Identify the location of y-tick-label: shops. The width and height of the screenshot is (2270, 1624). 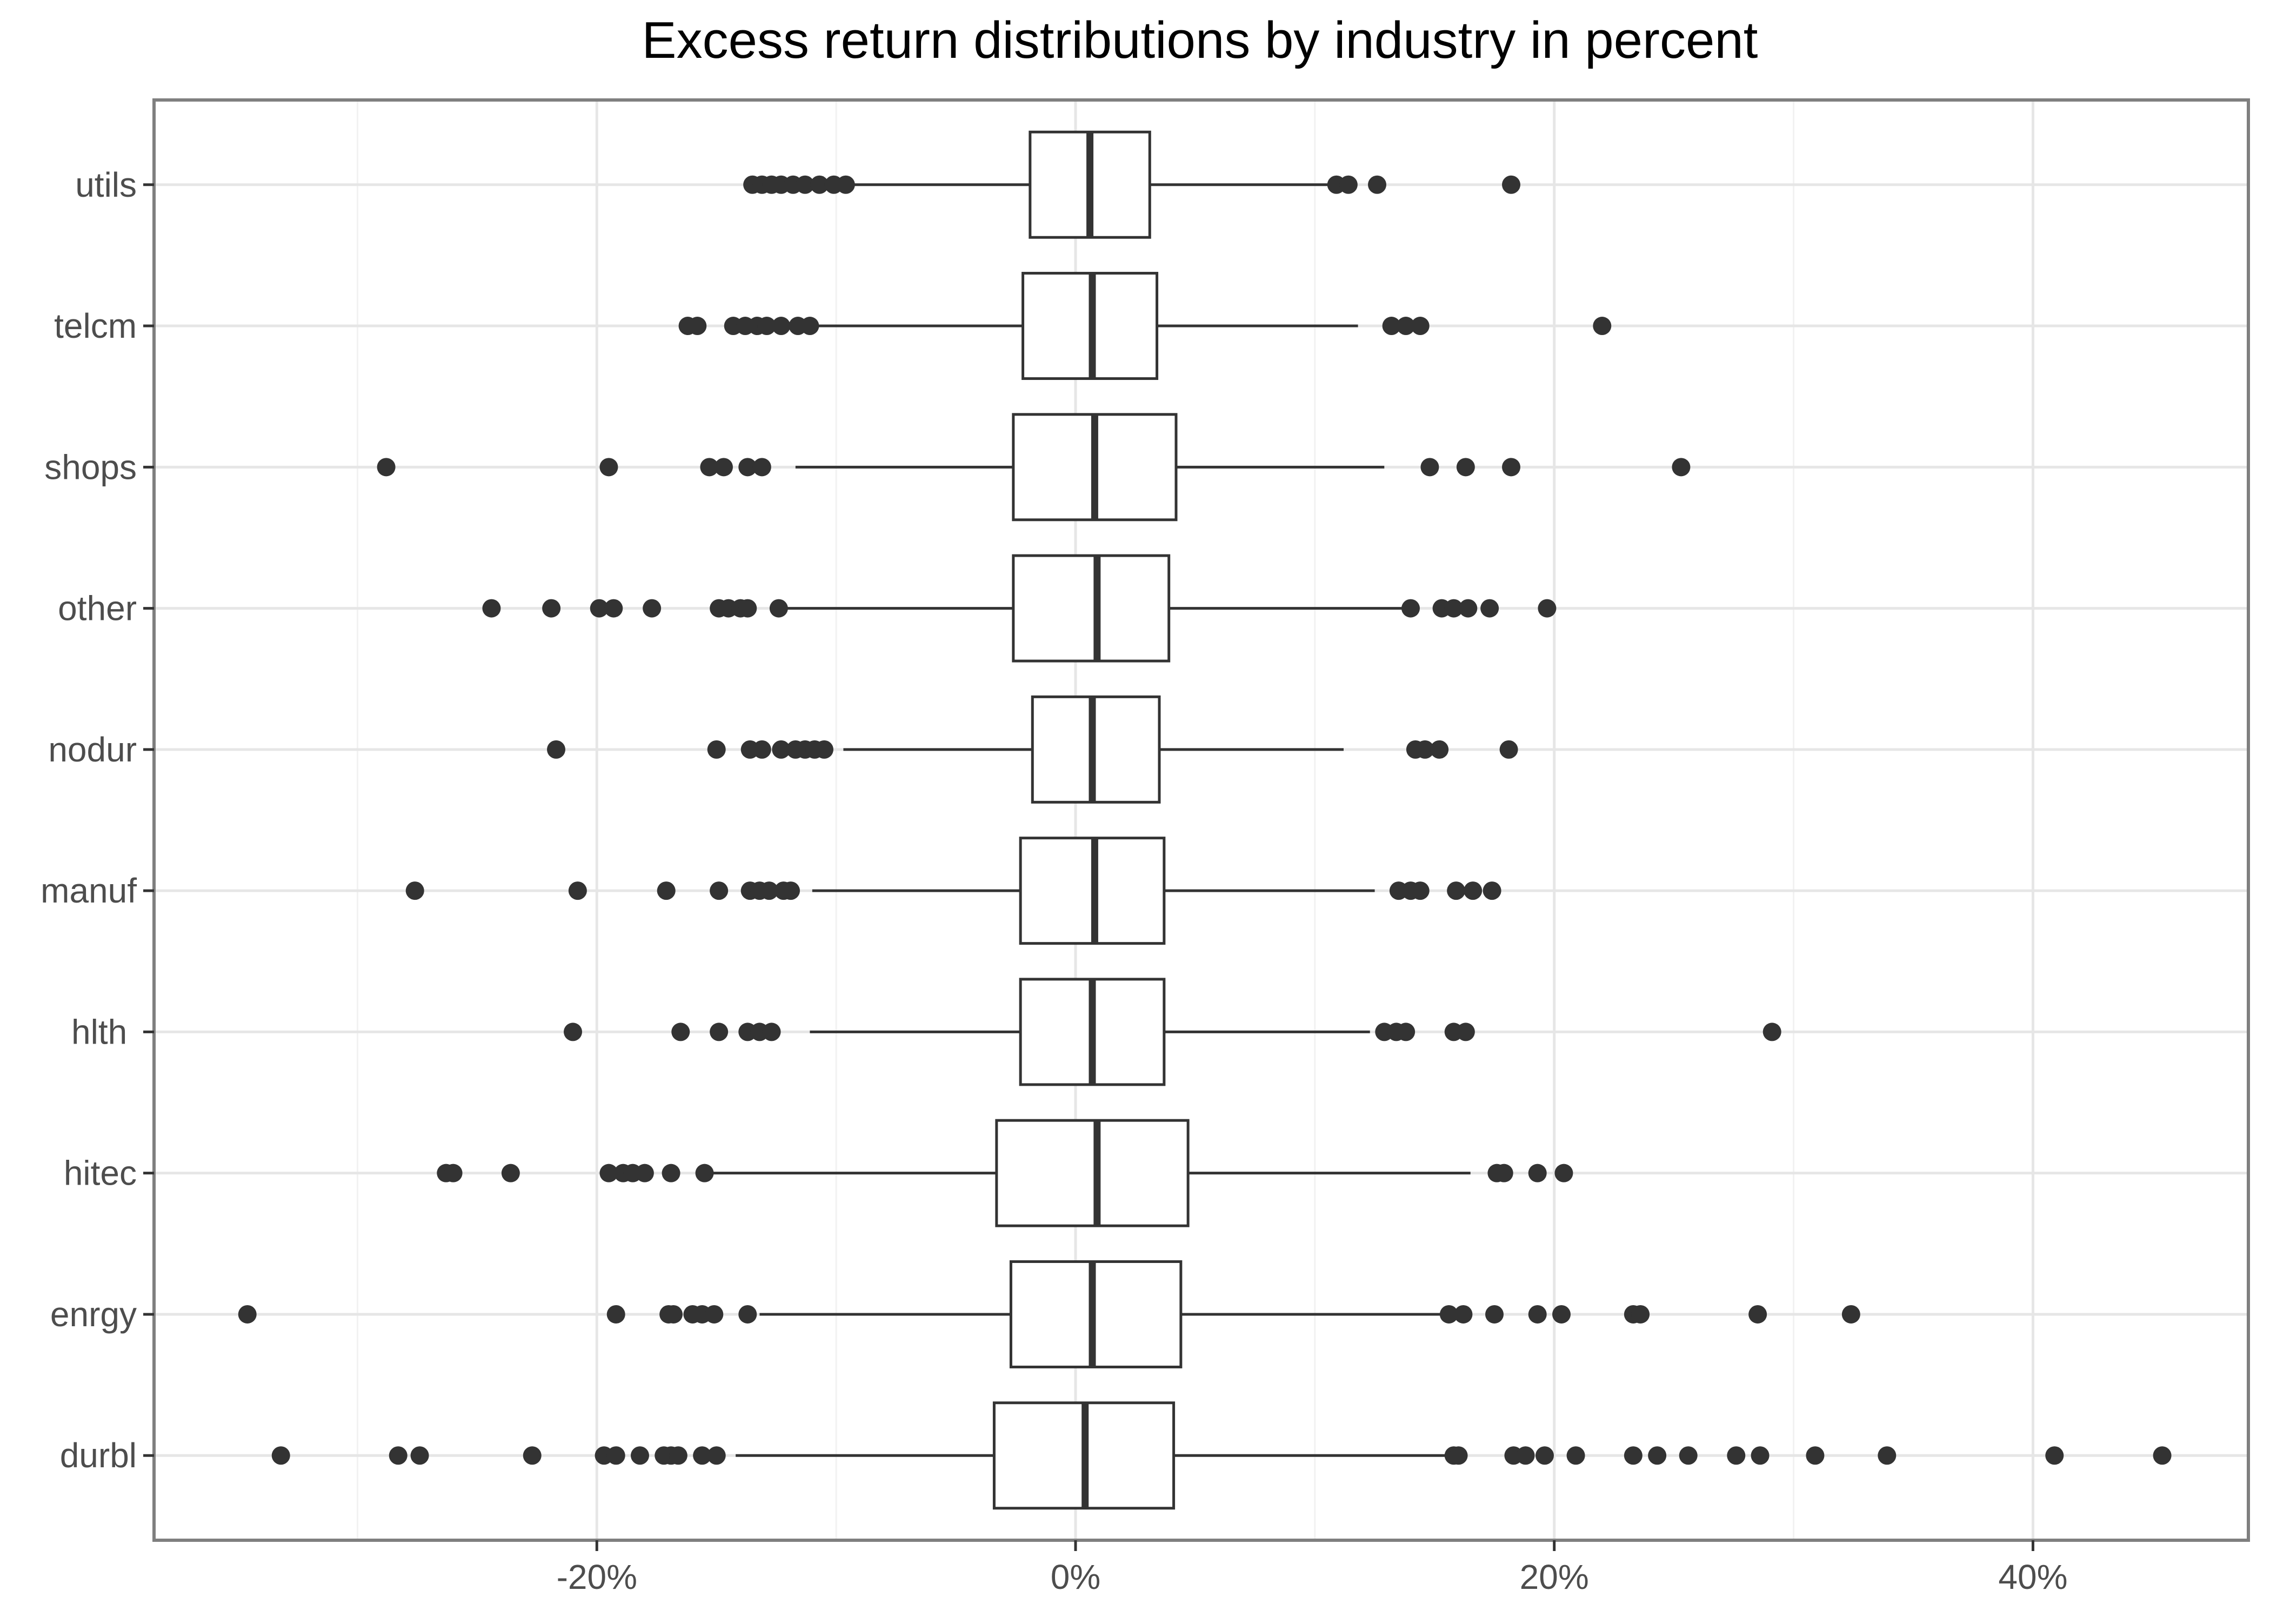
(90, 467).